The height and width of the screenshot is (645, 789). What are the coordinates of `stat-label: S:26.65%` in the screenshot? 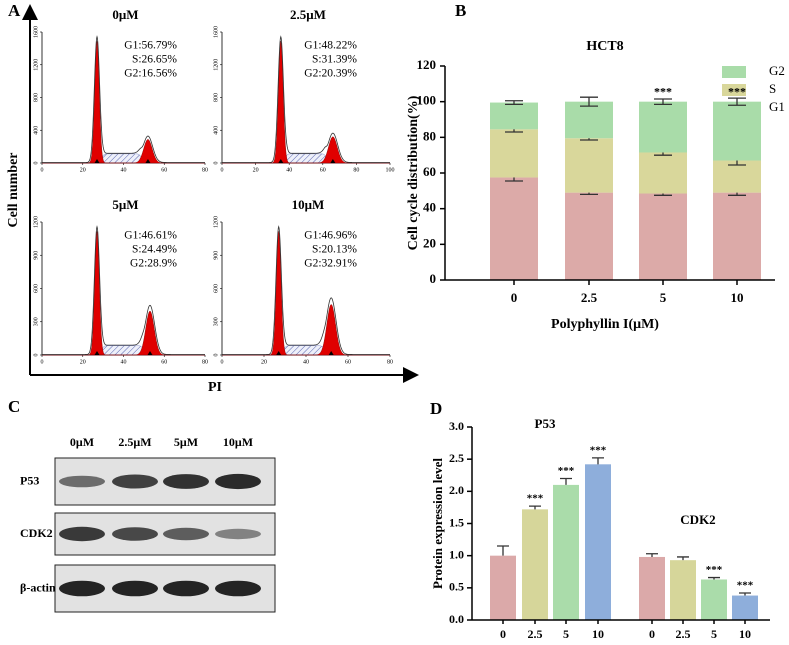 It's located at (154, 60).